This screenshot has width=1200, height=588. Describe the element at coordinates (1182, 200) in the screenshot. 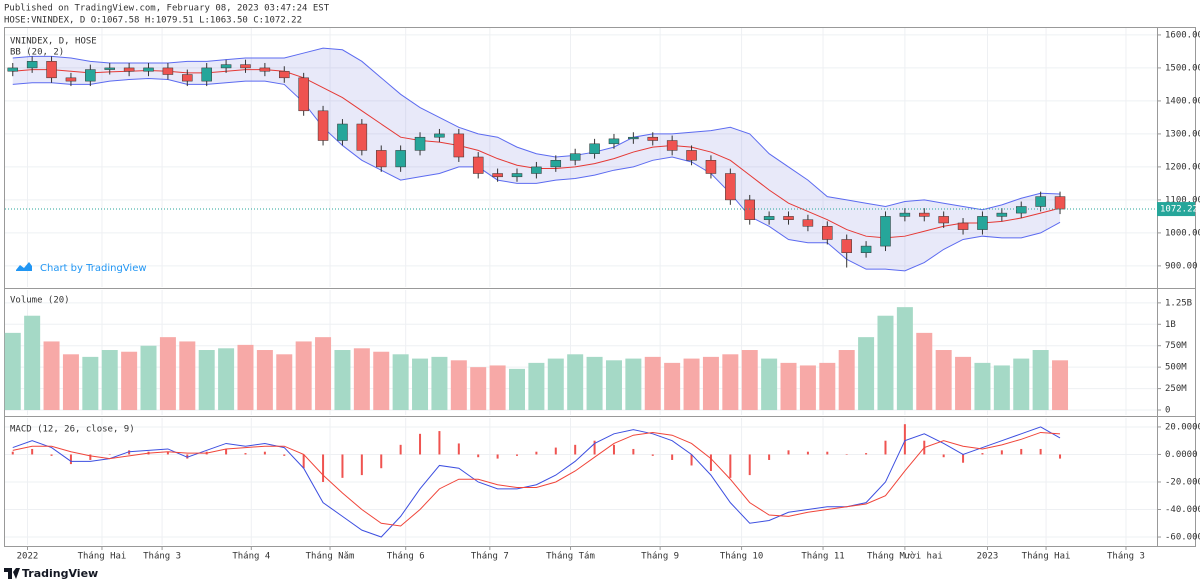

I see `y-tick-label: 1100.00` at that location.